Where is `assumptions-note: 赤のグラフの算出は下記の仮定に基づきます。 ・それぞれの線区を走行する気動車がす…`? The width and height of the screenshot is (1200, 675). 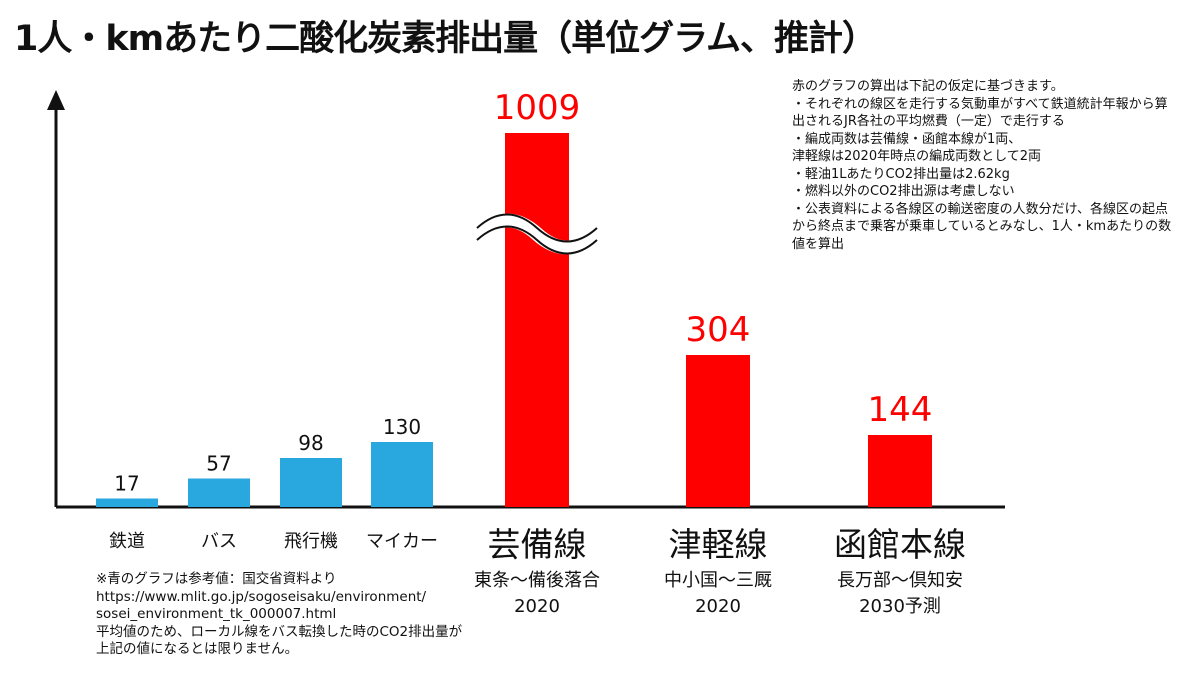
assumptions-note: 赤のグラフの算出は下記の仮定に基づきます。 ・それぞれの線区を走行する気動車がす… is located at coordinates (982, 165).